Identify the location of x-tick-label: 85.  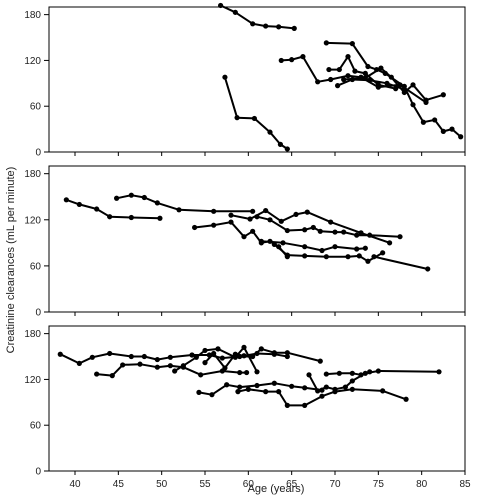
(465, 484).